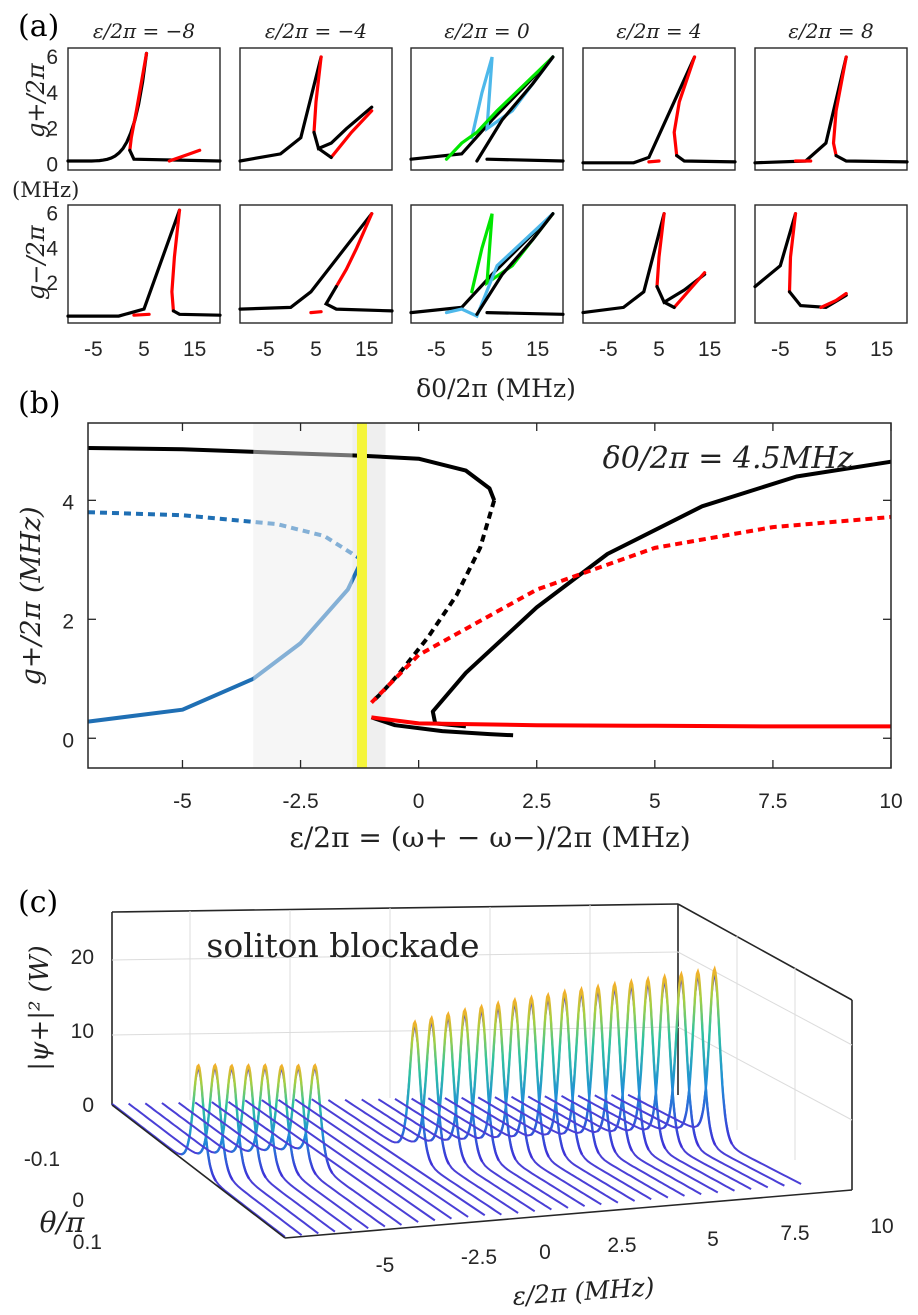  I want to click on yellow-marker, so click(362, 595).